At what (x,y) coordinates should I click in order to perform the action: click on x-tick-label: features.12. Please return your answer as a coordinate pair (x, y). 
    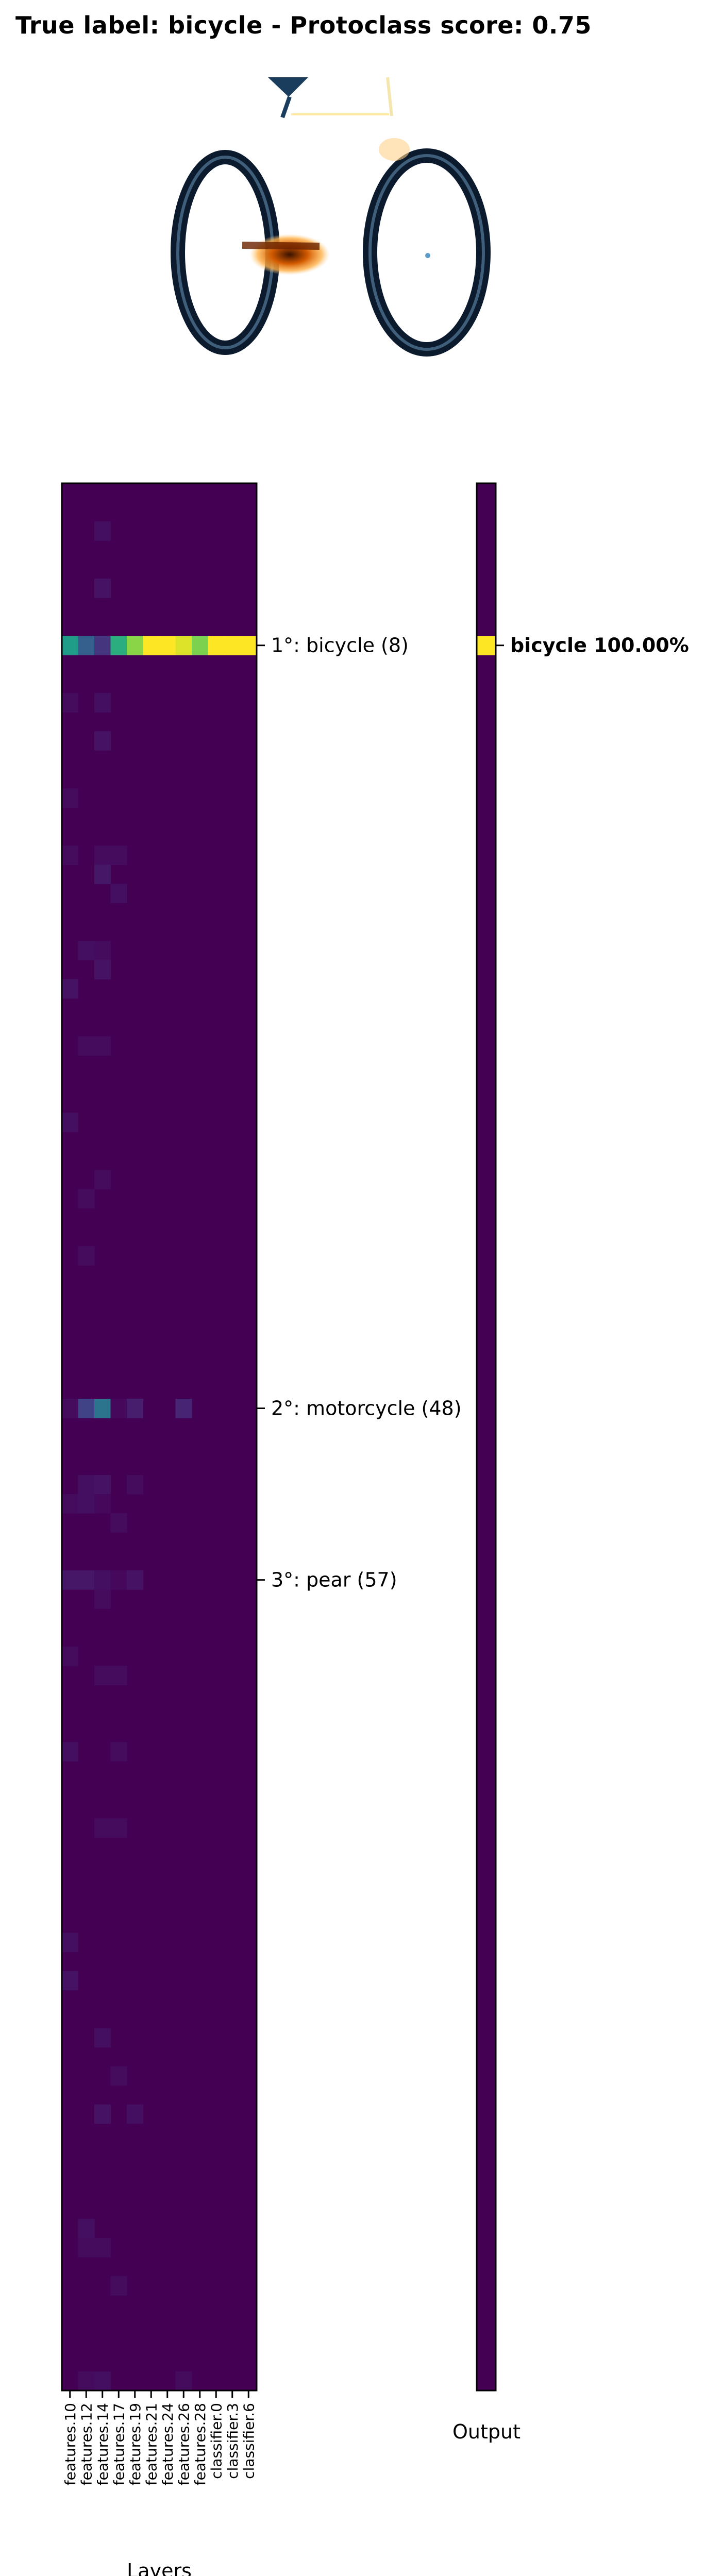
    Looking at the image, I should click on (86, 2444).